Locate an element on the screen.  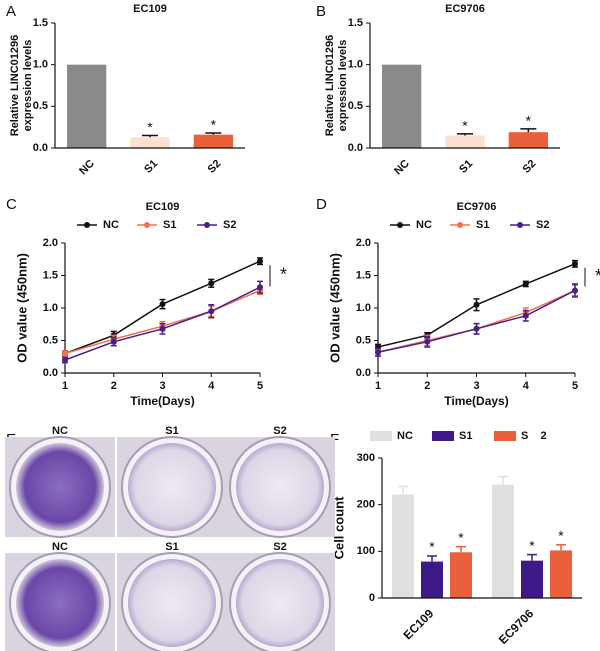
y-tick-label: 300 is located at coordinates (366, 458).